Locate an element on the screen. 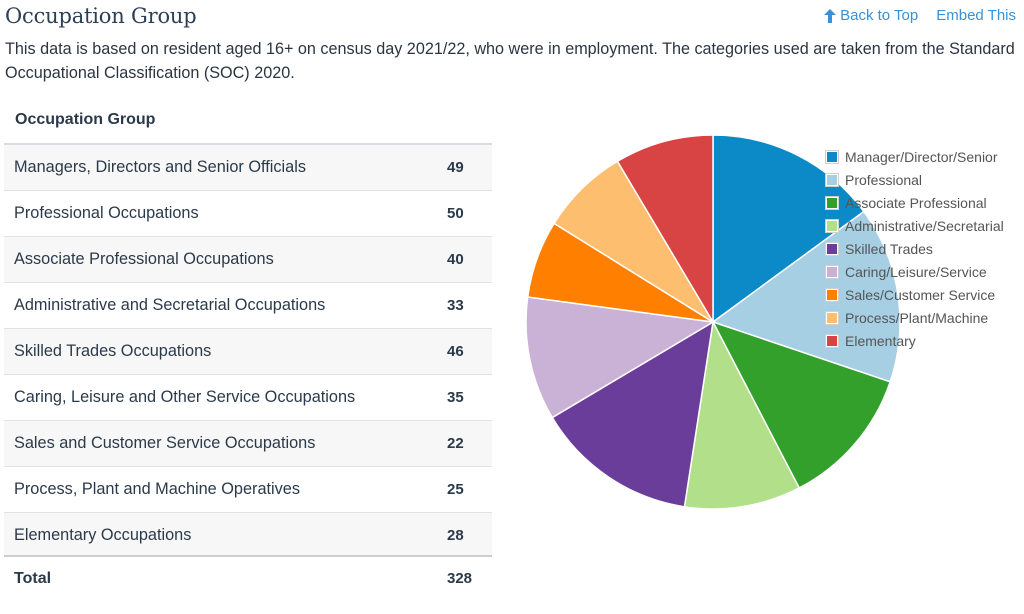 This screenshot has width=1024, height=614. legend-item: Associate Professional is located at coordinates (914, 202).